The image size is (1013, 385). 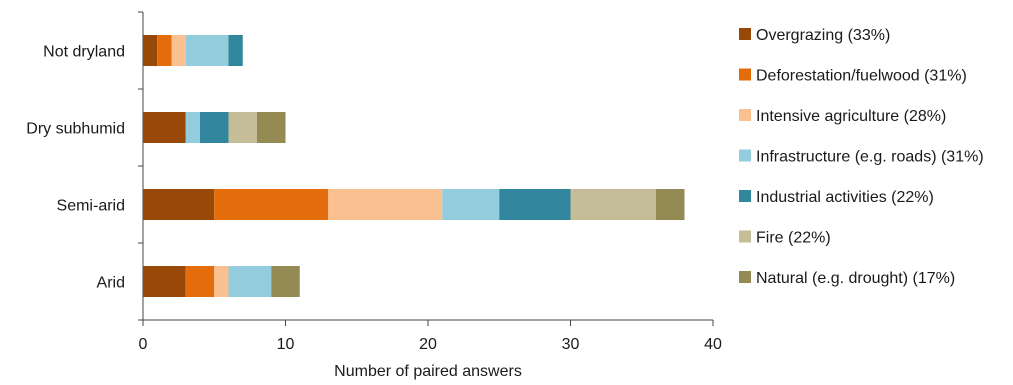 I want to click on legend-label: Overgrazing (33%), so click(x=823, y=35).